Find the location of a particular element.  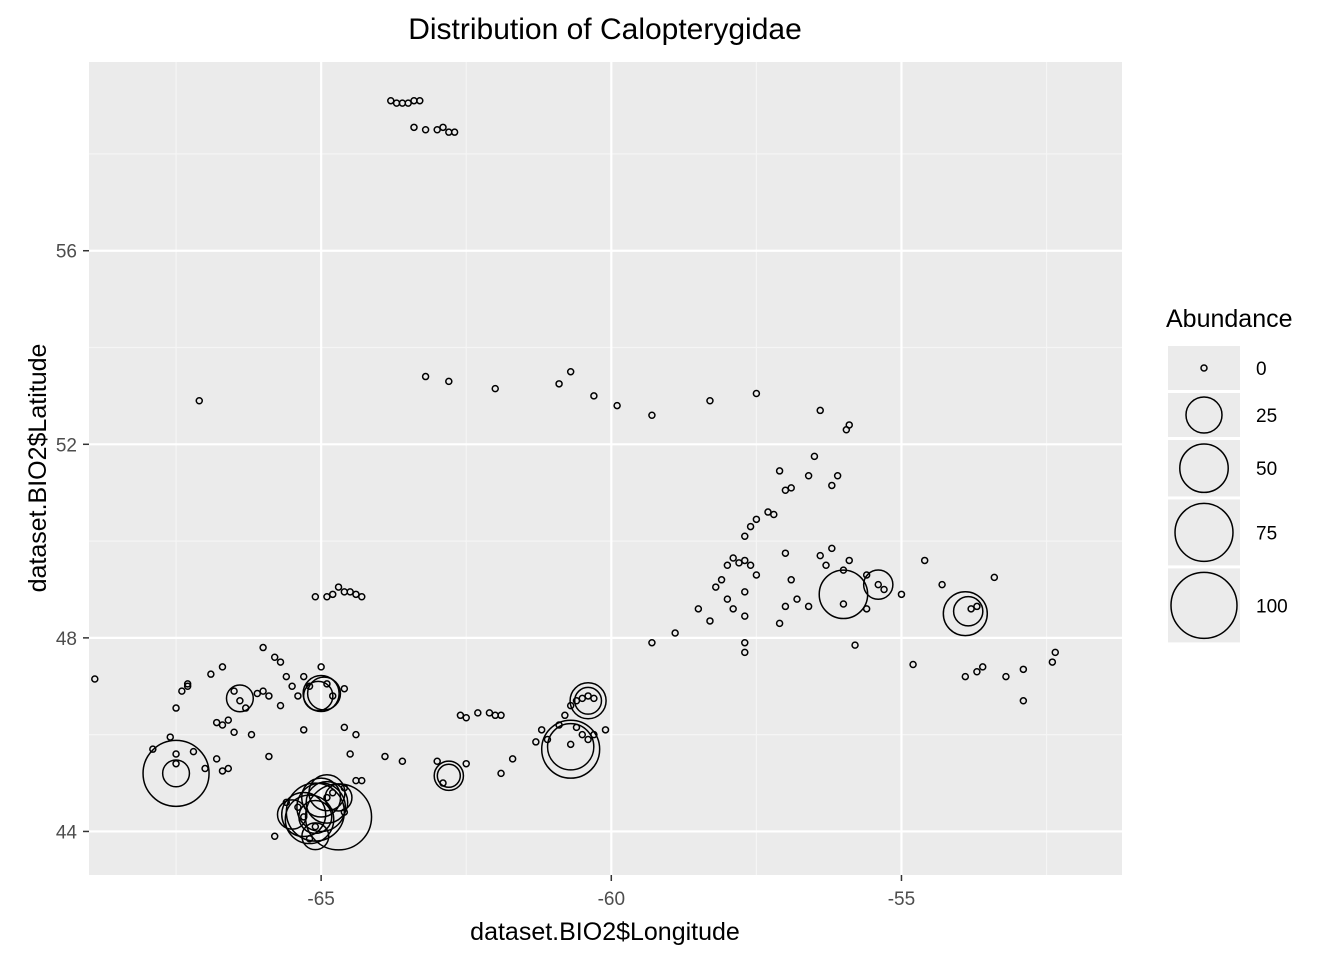

y-axis-title: dataset.BIO2$Latitude is located at coordinates (38, 468).